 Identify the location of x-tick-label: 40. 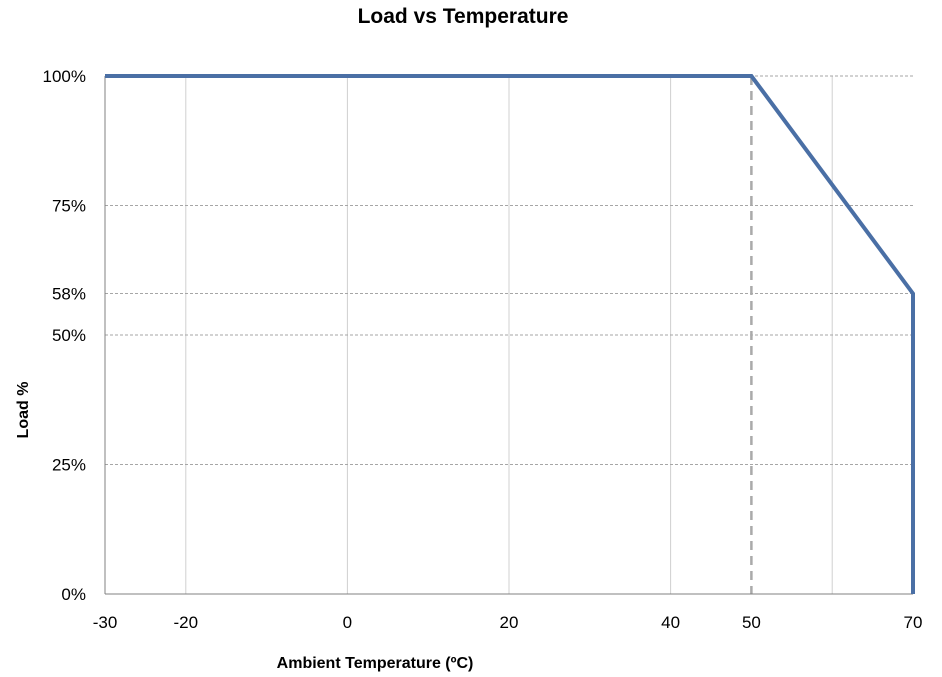
(670, 622).